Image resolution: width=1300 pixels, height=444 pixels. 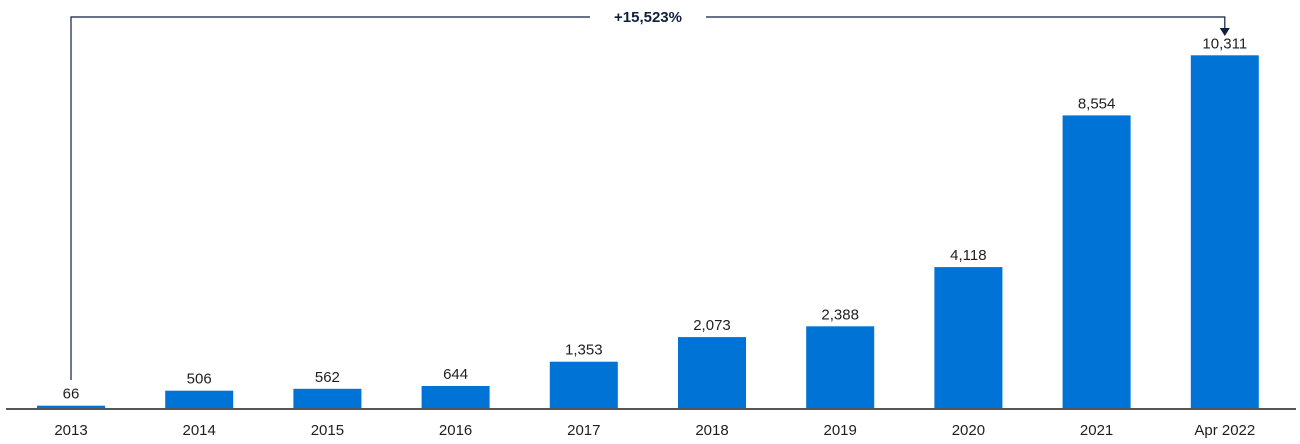 What do you see at coordinates (70, 430) in the screenshot?
I see `tick-label-2013: 2013` at bounding box center [70, 430].